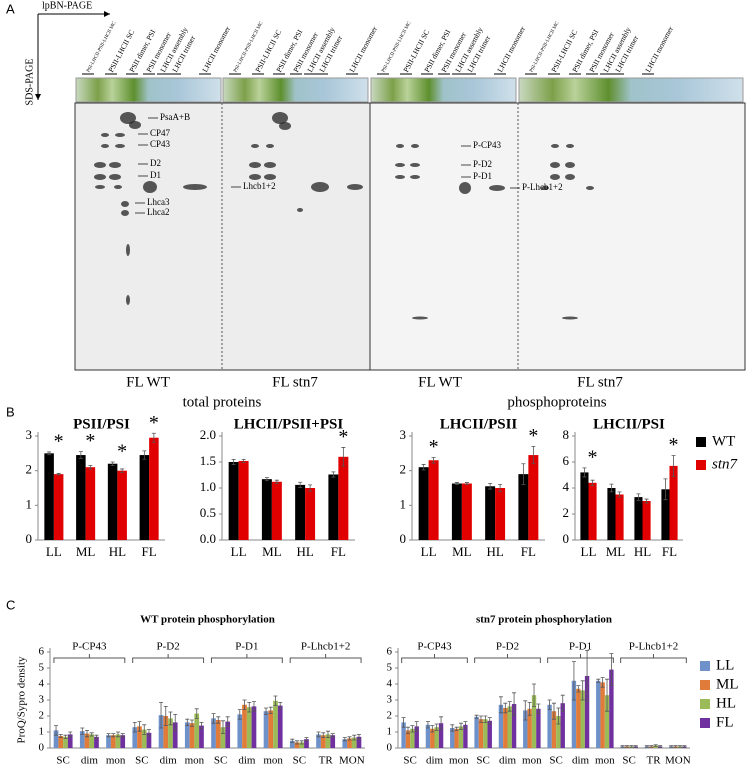 The image size is (751, 772). What do you see at coordinates (155, 163) in the screenshot?
I see `protein-label: D2` at bounding box center [155, 163].